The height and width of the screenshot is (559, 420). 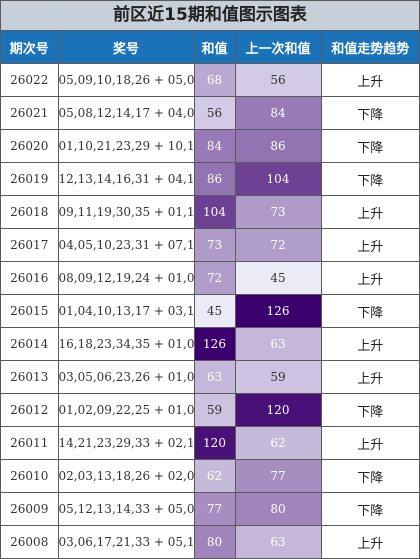 What do you see at coordinates (214, 541) in the screenshot?
I see `sum-cell: 80` at bounding box center [214, 541].